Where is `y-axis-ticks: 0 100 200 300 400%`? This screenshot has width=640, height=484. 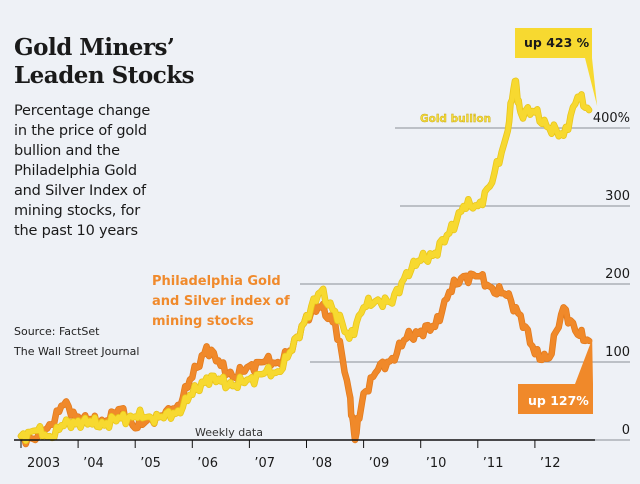
y-axis-ticks: 0 100 200 300 400% is located at coordinates (611, 274).